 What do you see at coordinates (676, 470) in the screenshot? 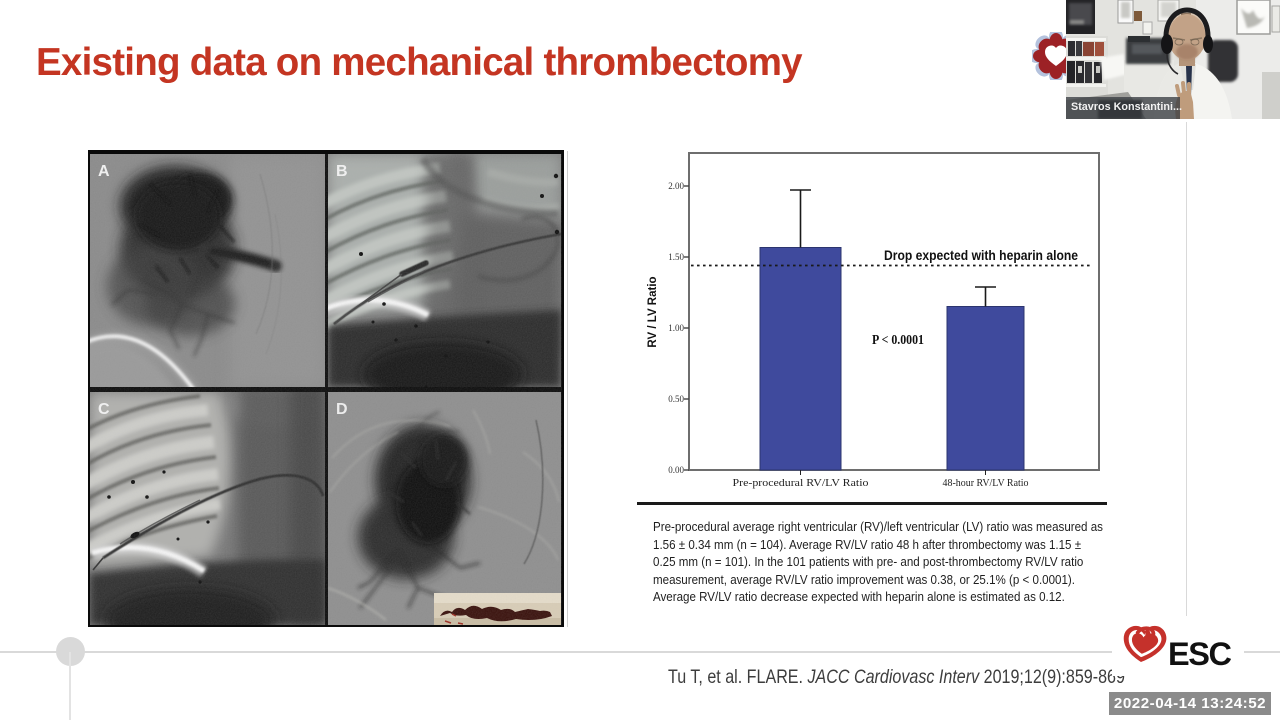
I see `svg-text: 0.00` at bounding box center [676, 470].